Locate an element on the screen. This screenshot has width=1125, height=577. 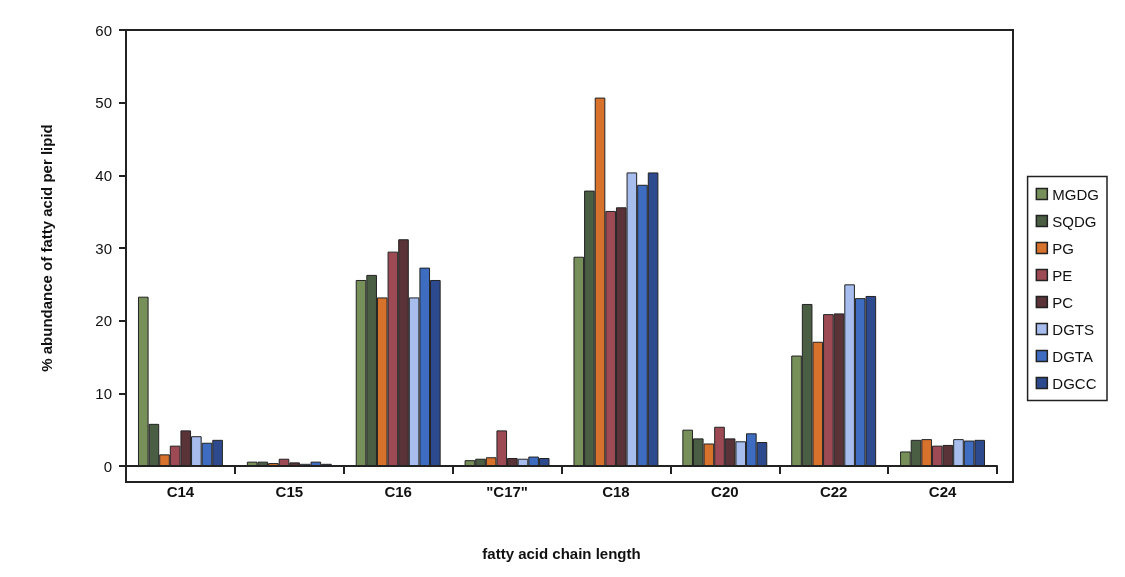
y-tick-label: 10 is located at coordinates (103, 393).